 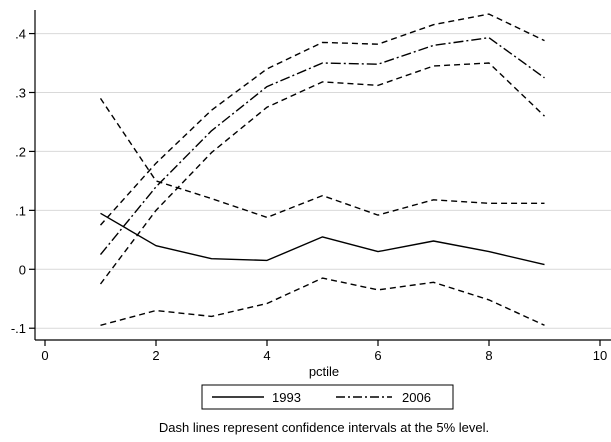 I want to click on x-tick-label-1: 2, so click(x=155, y=355).